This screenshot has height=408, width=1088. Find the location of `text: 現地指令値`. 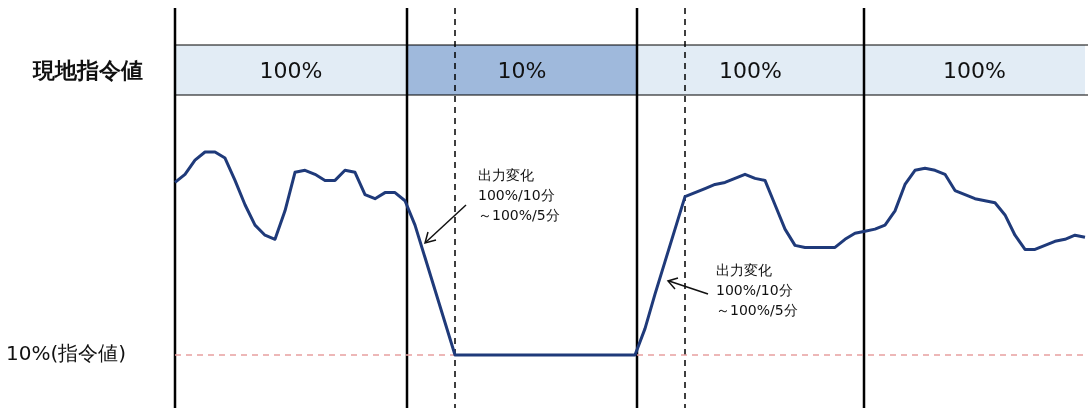

text: 現地指令値 is located at coordinates (87, 70).